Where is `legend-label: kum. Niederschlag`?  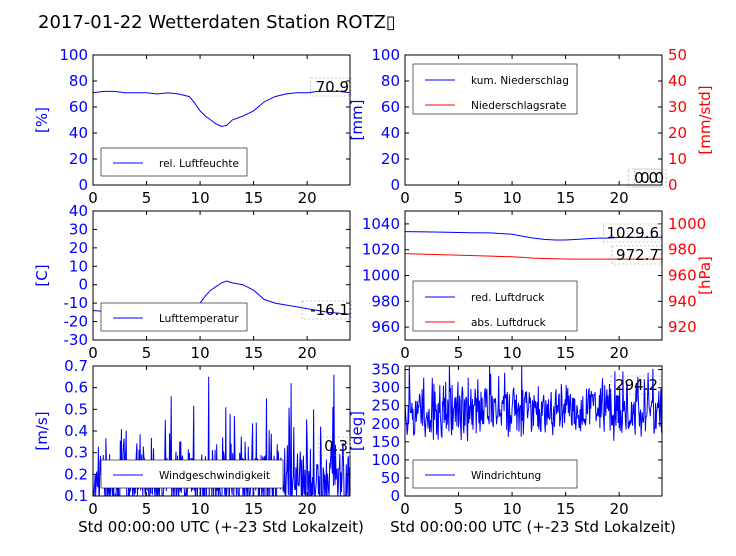 legend-label: kum. Niederschlag is located at coordinates (520, 81).